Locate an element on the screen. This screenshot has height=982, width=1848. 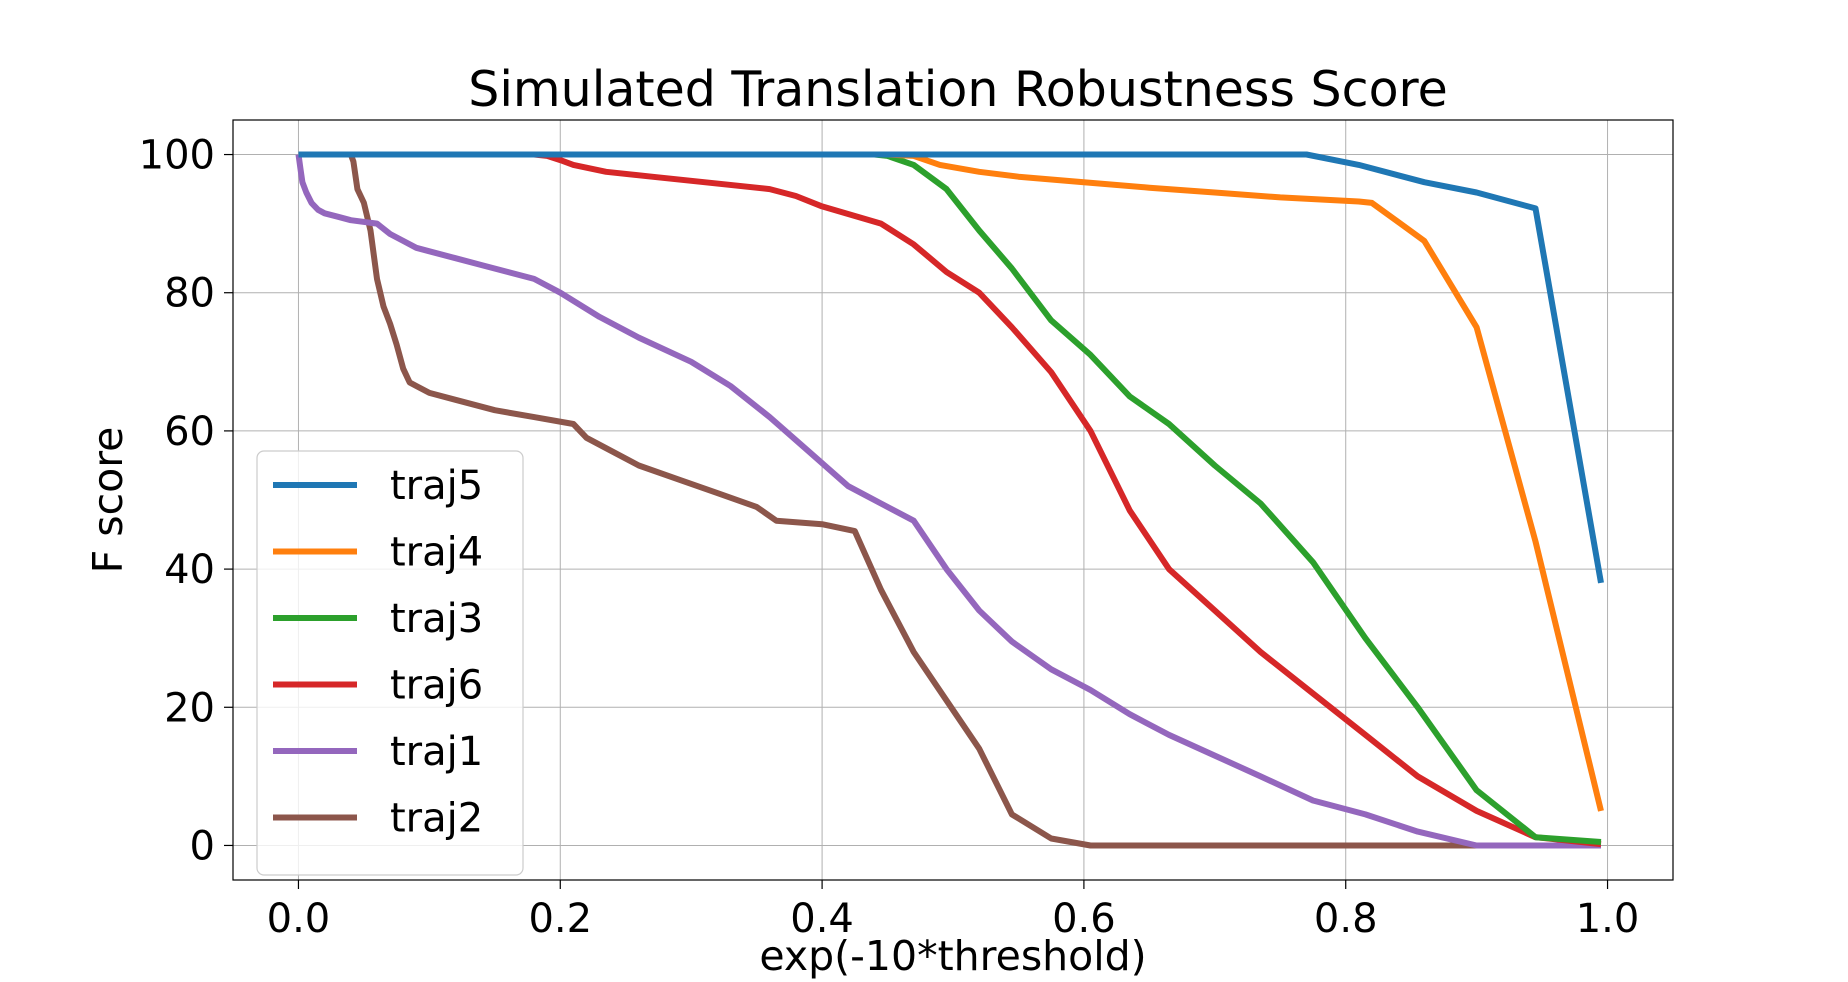
legend-box is located at coordinates (390, 663).